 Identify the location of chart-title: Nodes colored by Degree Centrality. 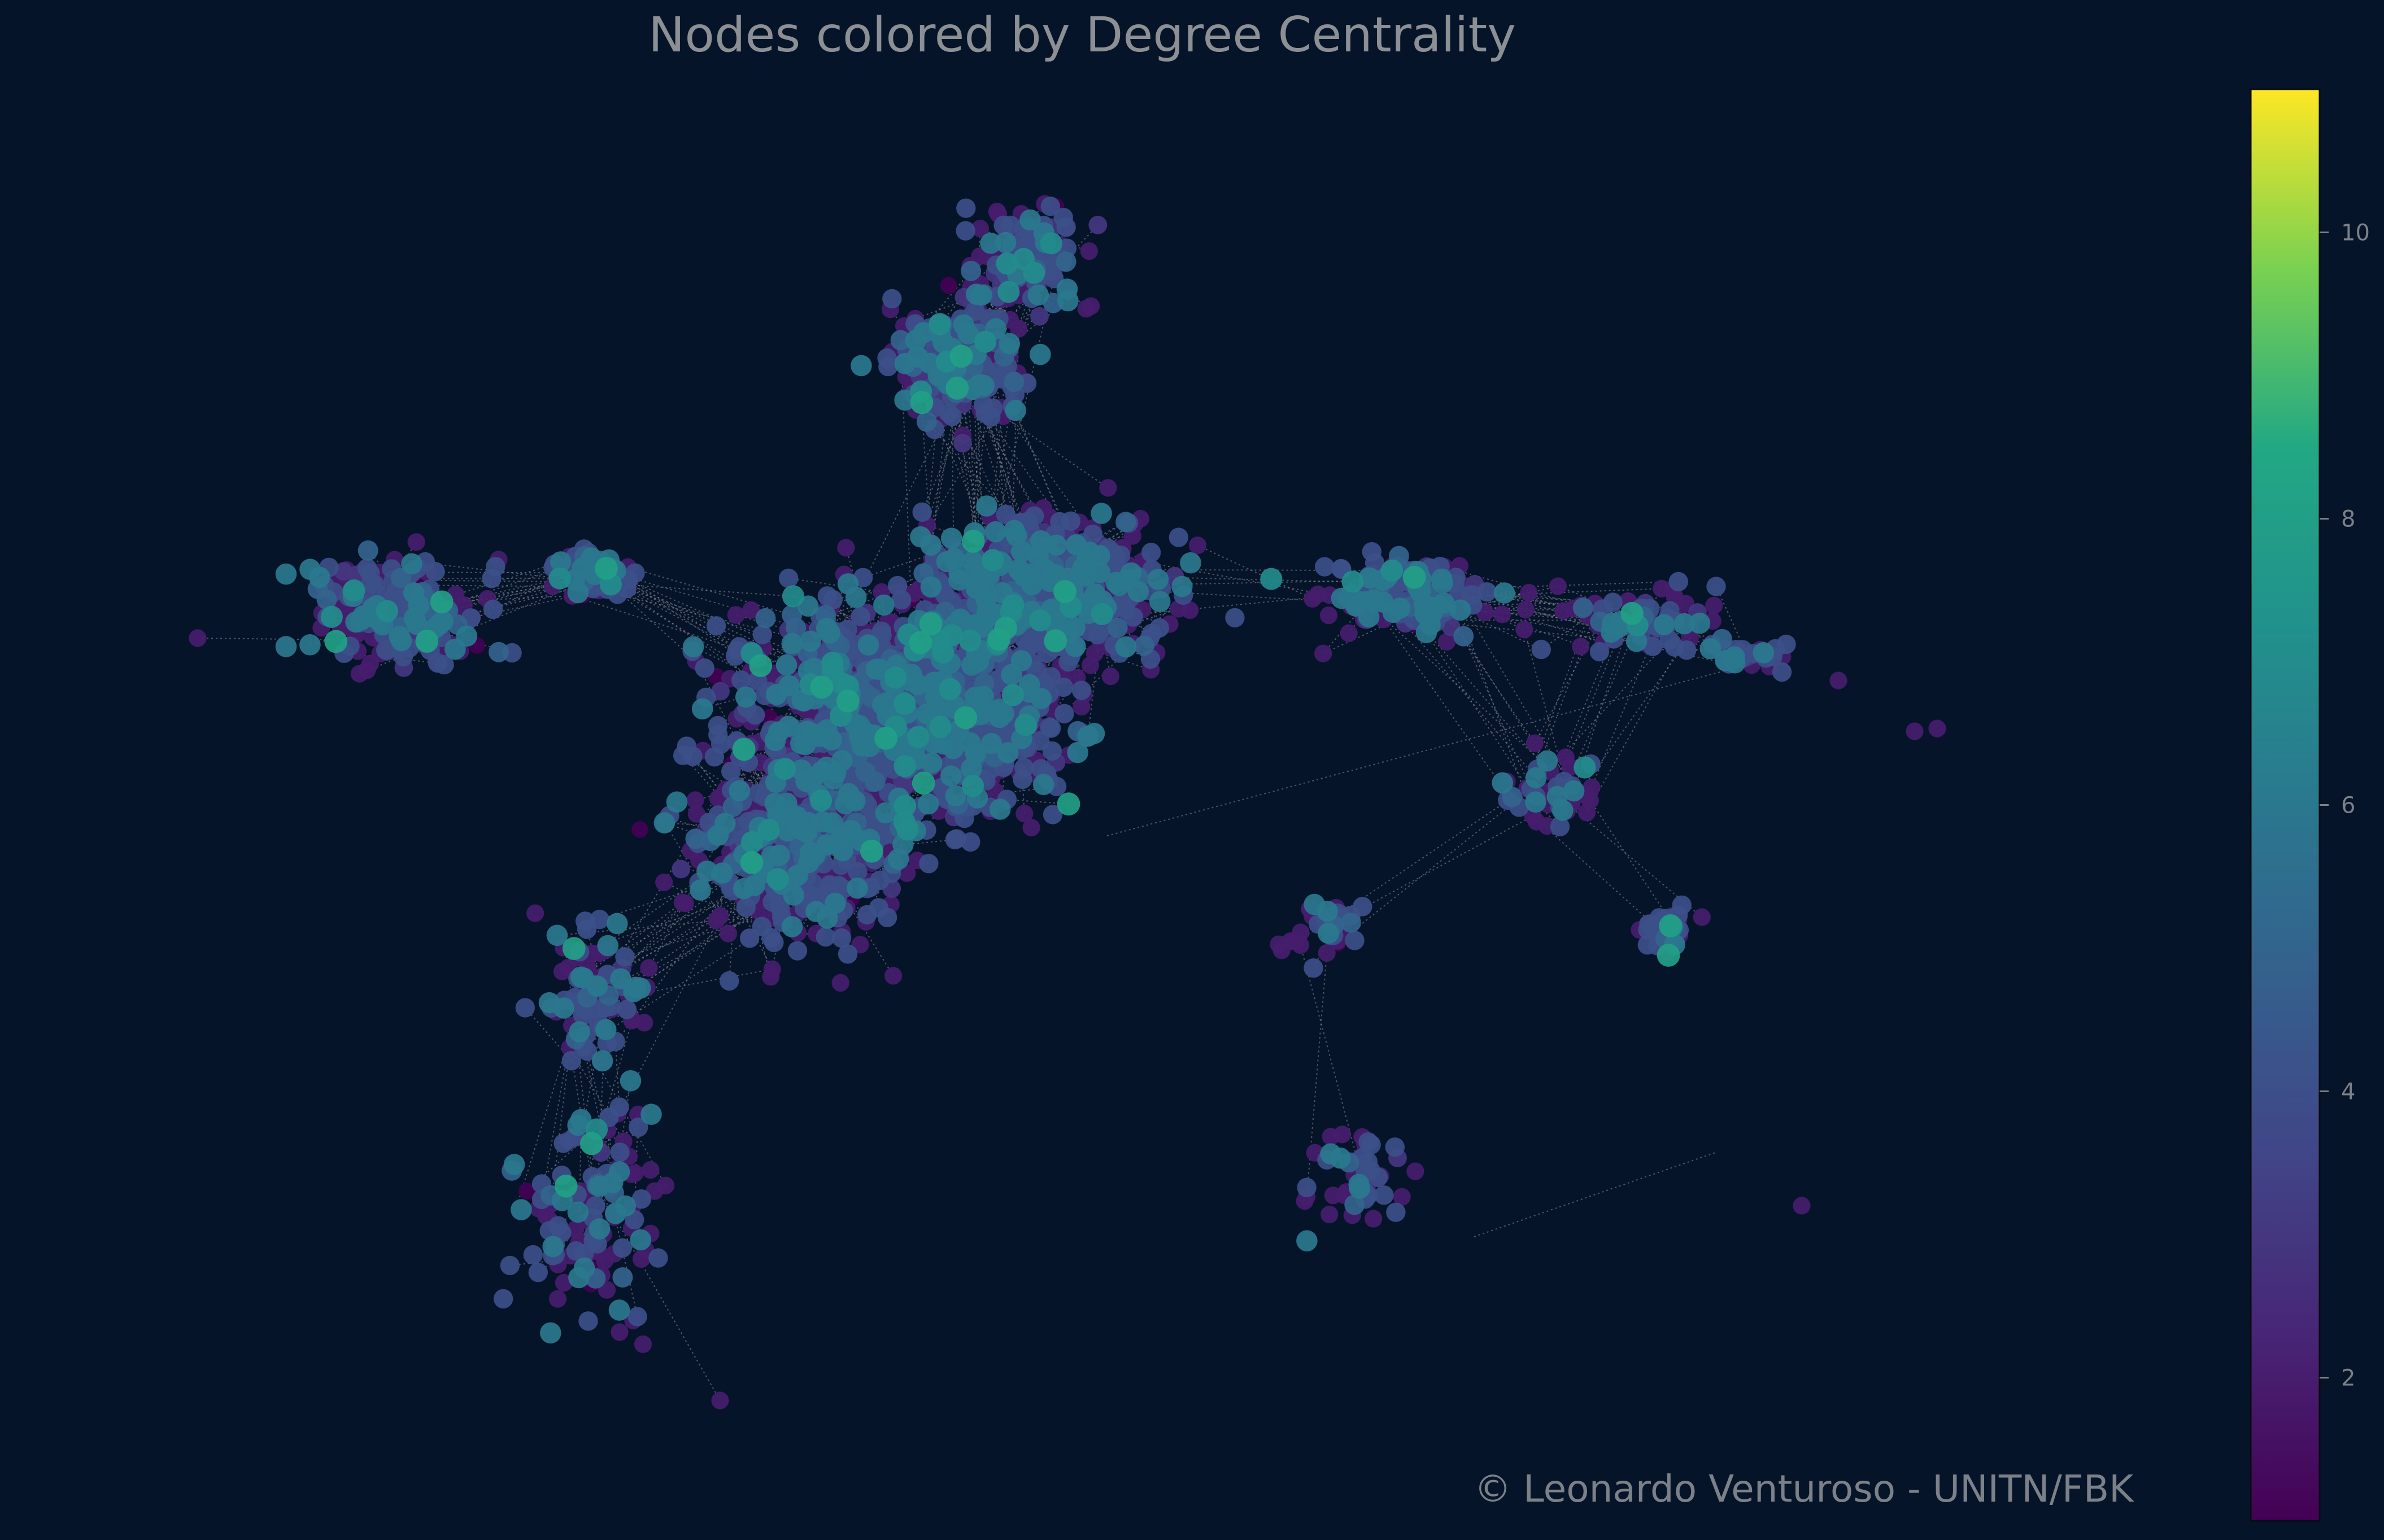
(1082, 35).